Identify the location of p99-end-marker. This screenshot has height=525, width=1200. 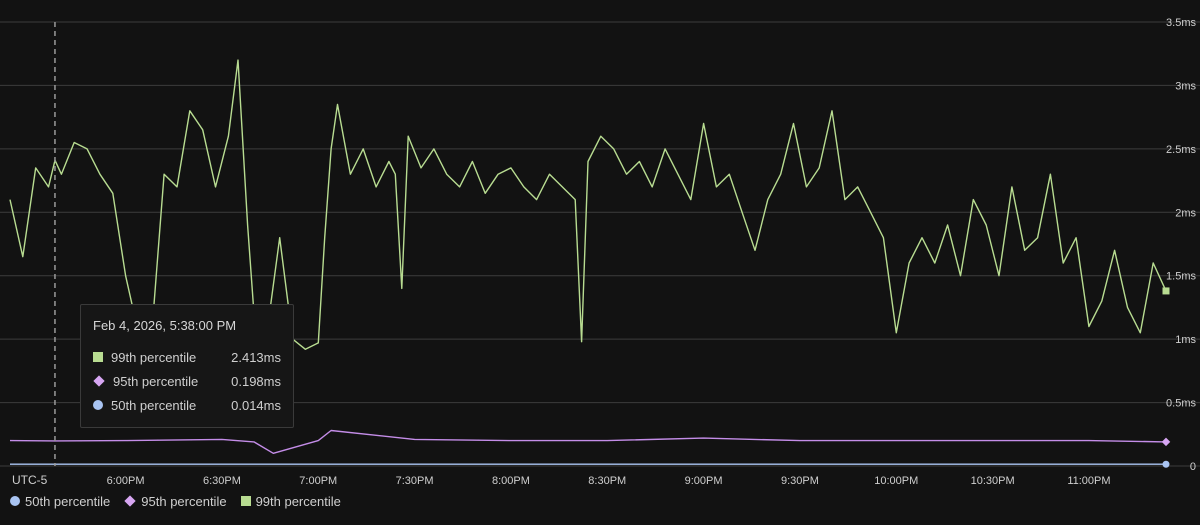
(1166, 291).